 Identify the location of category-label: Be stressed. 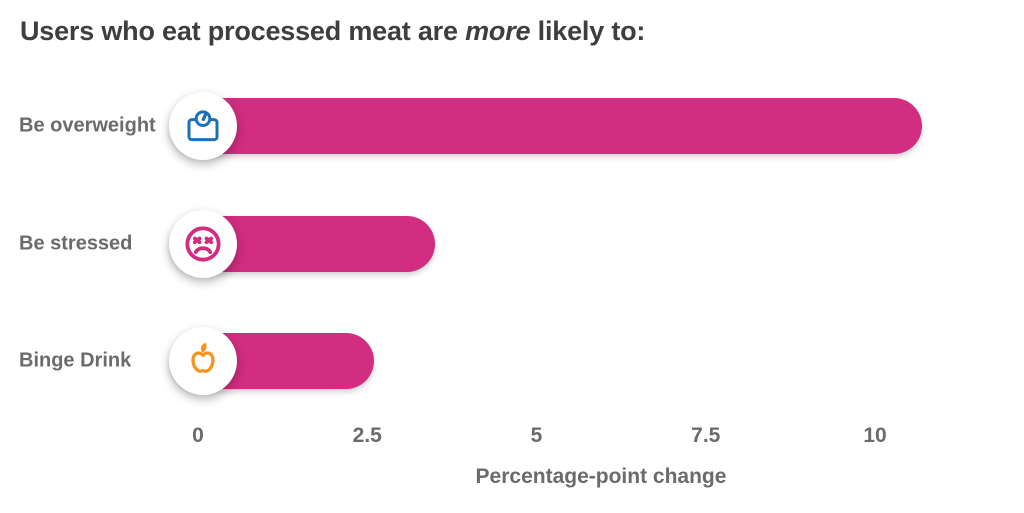
(76, 243).